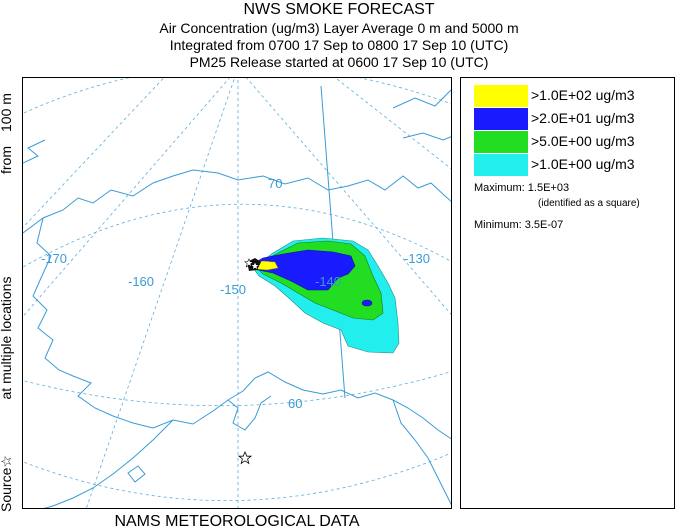 This screenshot has height=532, width=678. Describe the element at coordinates (583, 141) in the screenshot. I see `legend-label-3: >5.0E+00 ug/m3` at that location.